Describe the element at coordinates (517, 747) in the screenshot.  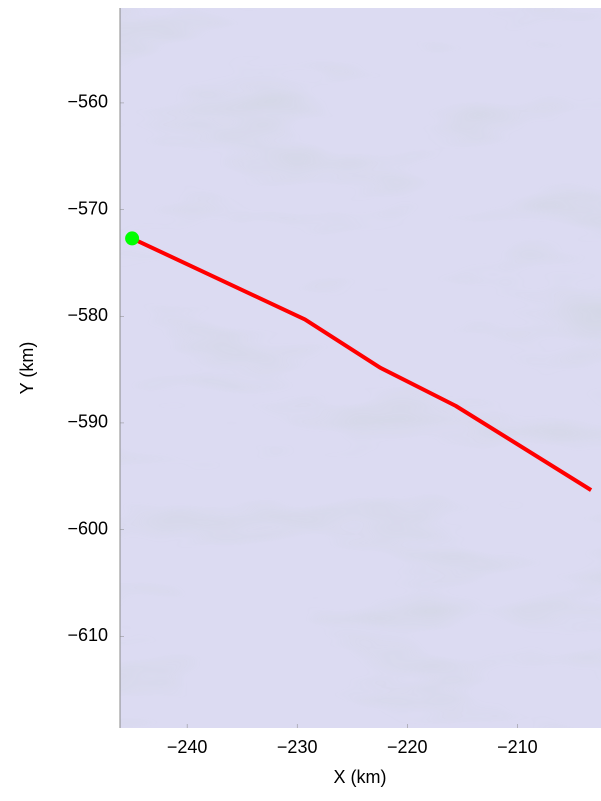
I see `x-tick-label: −210` at that location.